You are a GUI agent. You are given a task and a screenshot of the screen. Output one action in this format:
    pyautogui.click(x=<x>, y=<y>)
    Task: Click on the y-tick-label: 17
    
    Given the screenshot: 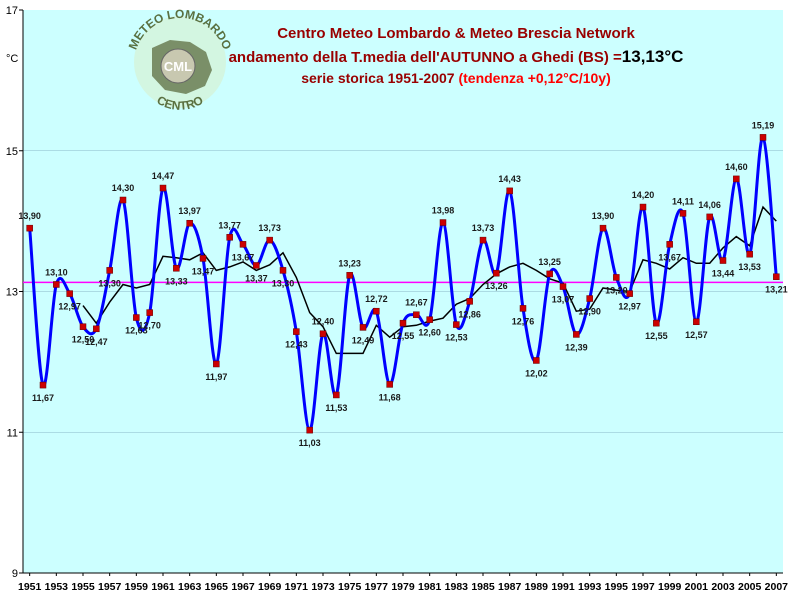 What is the action you would take?
    pyautogui.click(x=12, y=11)
    